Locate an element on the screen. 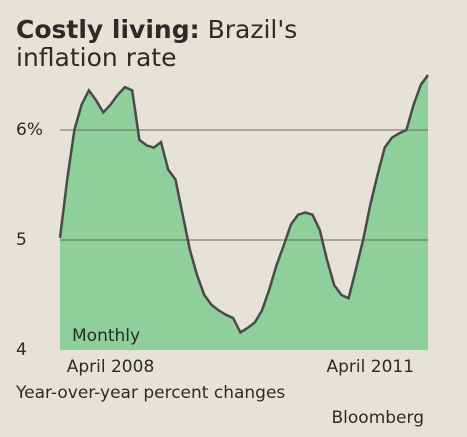 Image resolution: width=467 pixels, height=437 pixels. note: Year-over-year percent changes is located at coordinates (150, 393).